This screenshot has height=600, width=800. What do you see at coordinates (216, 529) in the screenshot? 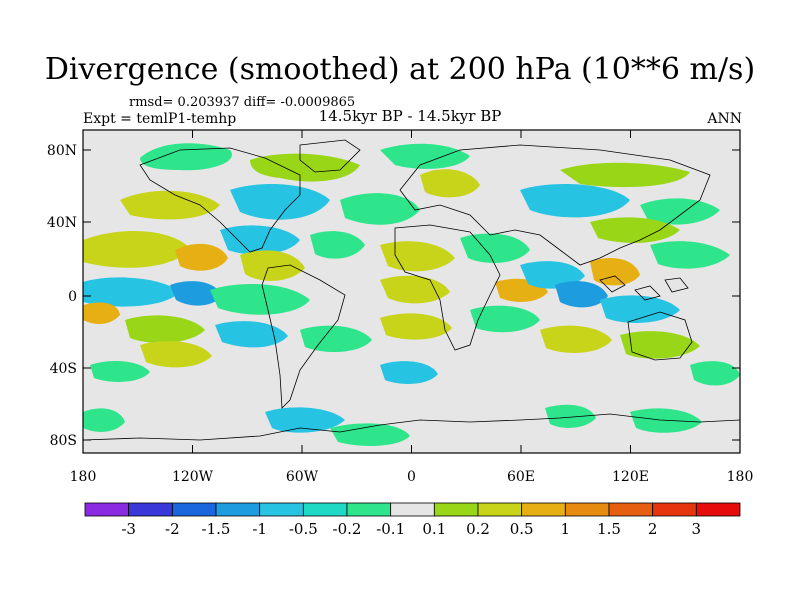
I see `colorbar-label: -1.5` at bounding box center [216, 529].